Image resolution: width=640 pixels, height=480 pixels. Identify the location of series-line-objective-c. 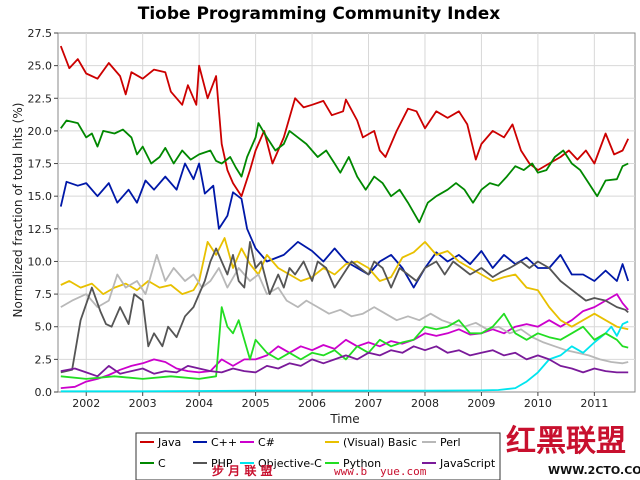
(344, 356).